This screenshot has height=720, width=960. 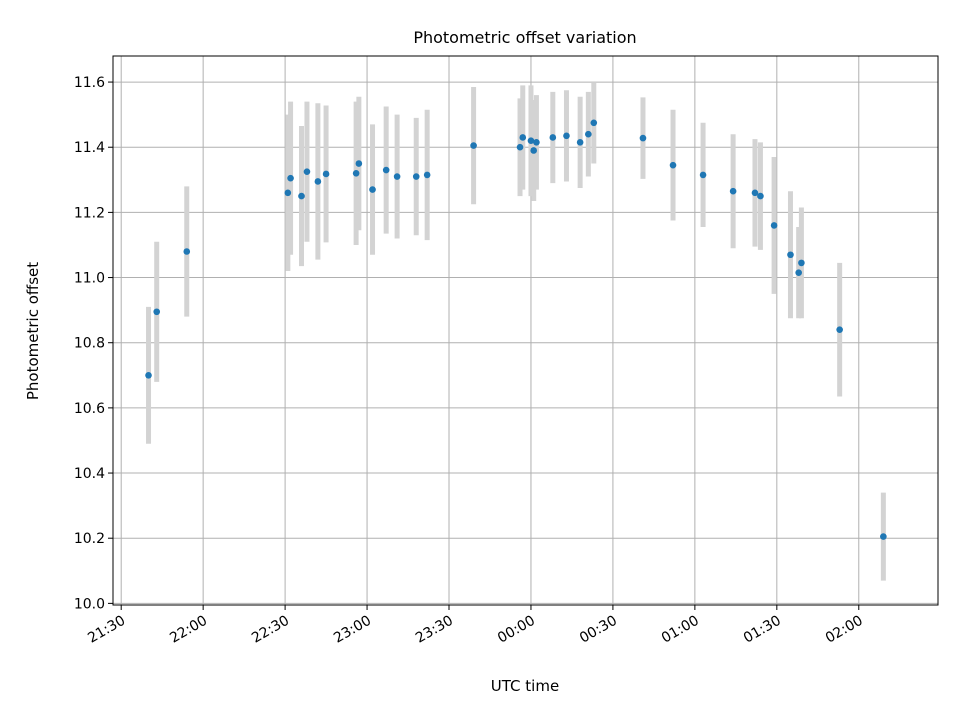 I want to click on y-tick-label: 10.8, so click(x=89, y=344).